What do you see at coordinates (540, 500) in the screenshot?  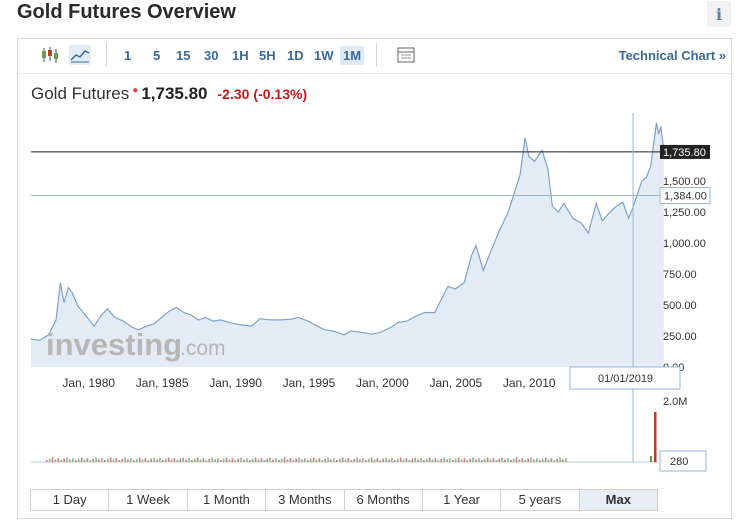 I see `range-5-years: 5 years` at bounding box center [540, 500].